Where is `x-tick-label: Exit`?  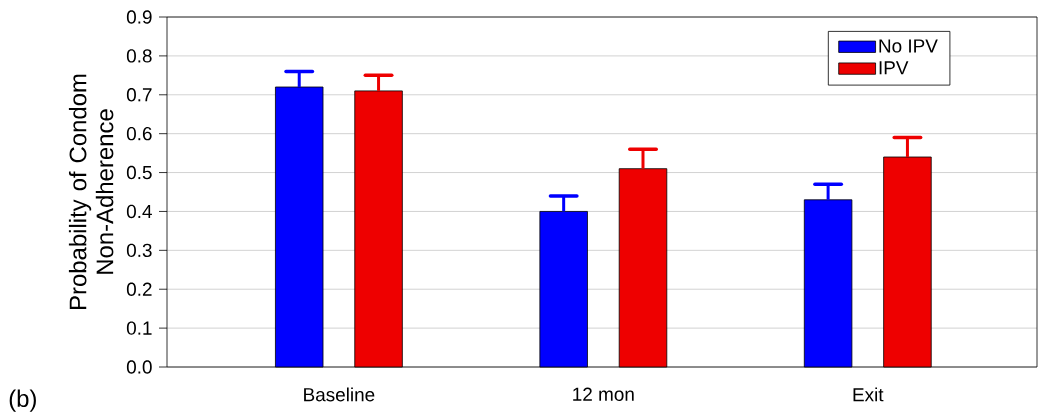 x-tick-label: Exit is located at coordinates (868, 394).